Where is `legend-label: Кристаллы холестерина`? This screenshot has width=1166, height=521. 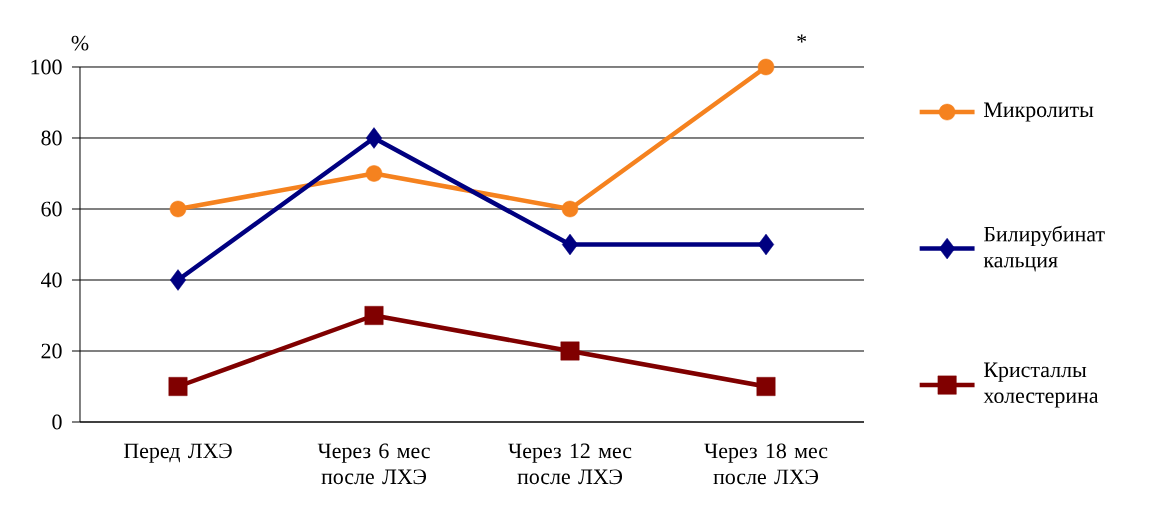
legend-label: Кристаллы холестерина is located at coordinates (1041, 385).